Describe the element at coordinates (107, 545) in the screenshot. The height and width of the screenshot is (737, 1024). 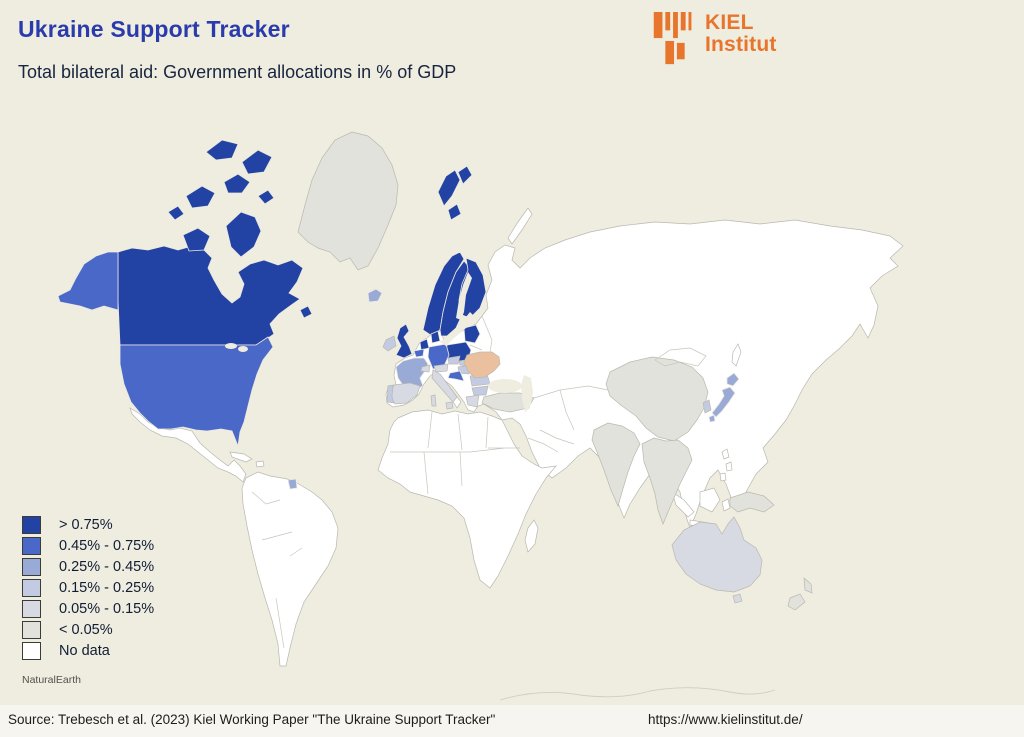
I see `legend-label: 0.45% - 0.75%` at that location.